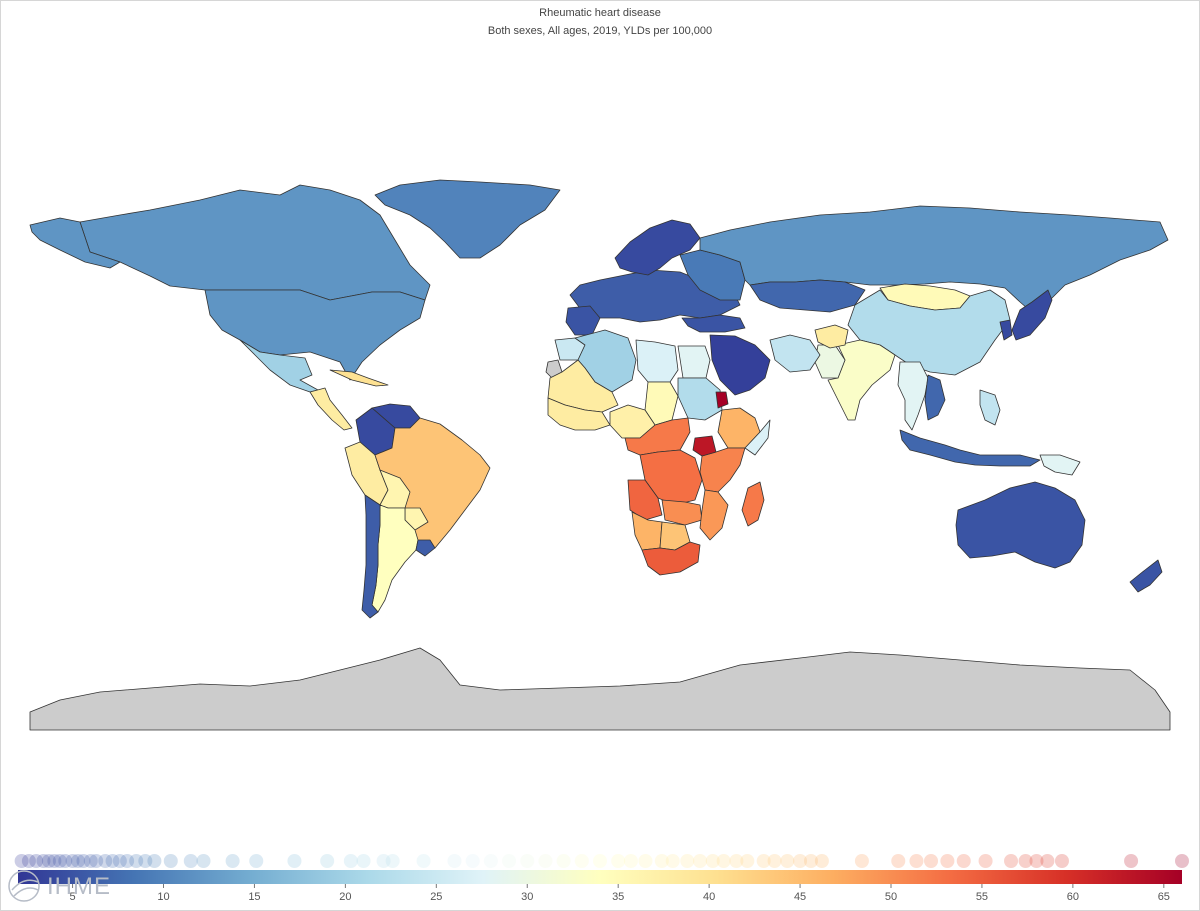 This screenshot has height=911, width=1200. I want to click on region-saudi-arabia: Saudi Arabia, so click(740, 365).